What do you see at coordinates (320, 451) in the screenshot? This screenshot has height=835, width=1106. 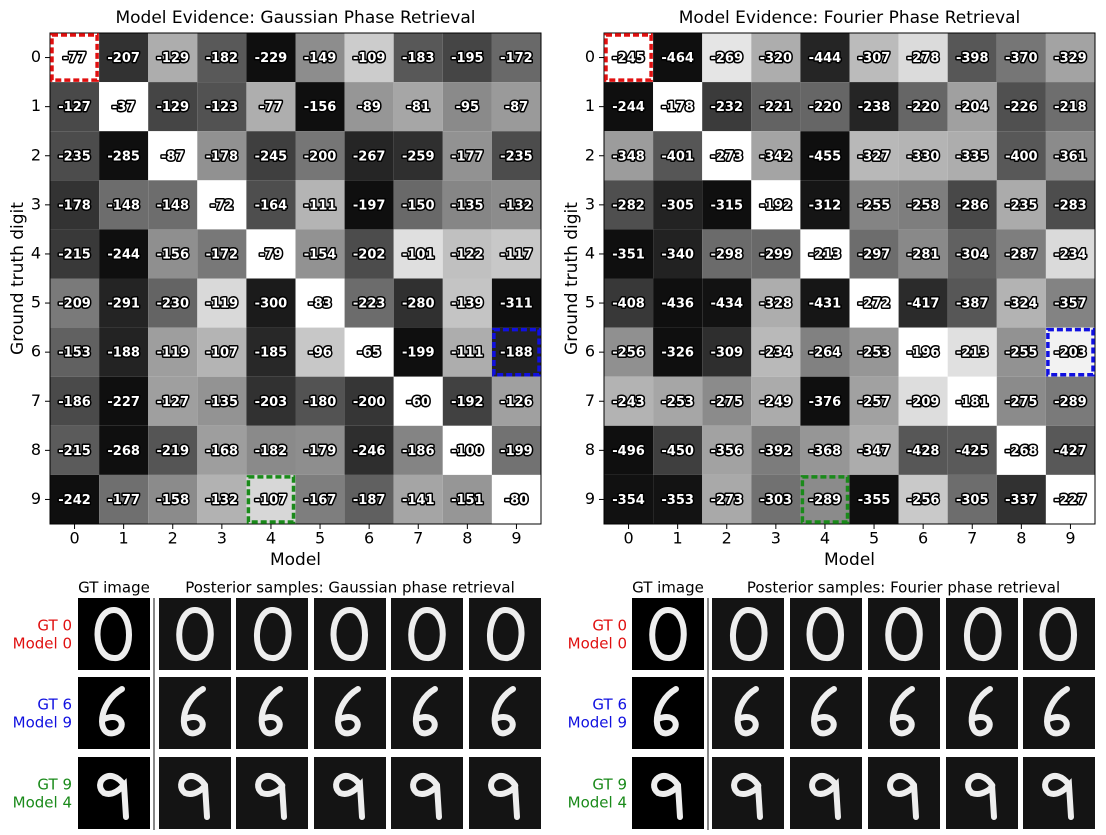 I see `cell-label: -179` at bounding box center [320, 451].